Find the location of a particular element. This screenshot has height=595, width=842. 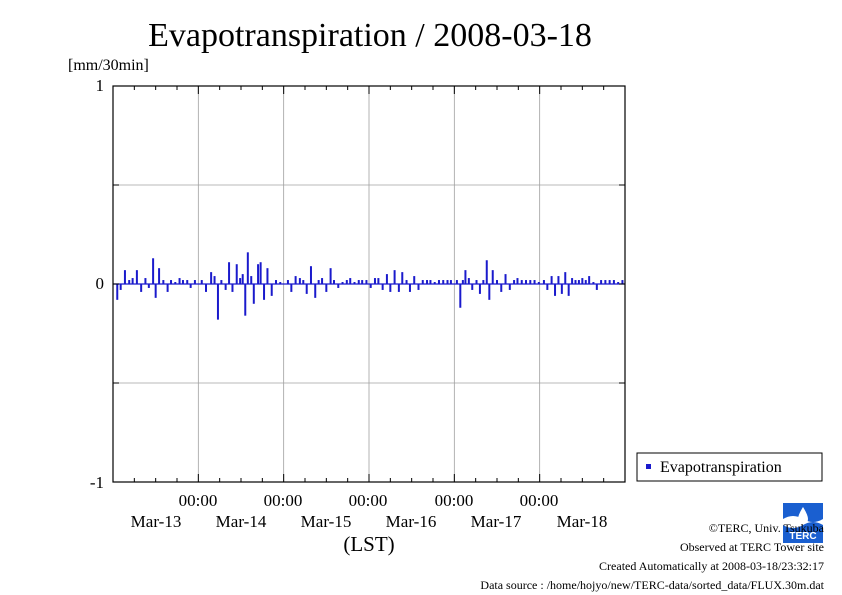

x-day-label: Mar-17 is located at coordinates (496, 521).